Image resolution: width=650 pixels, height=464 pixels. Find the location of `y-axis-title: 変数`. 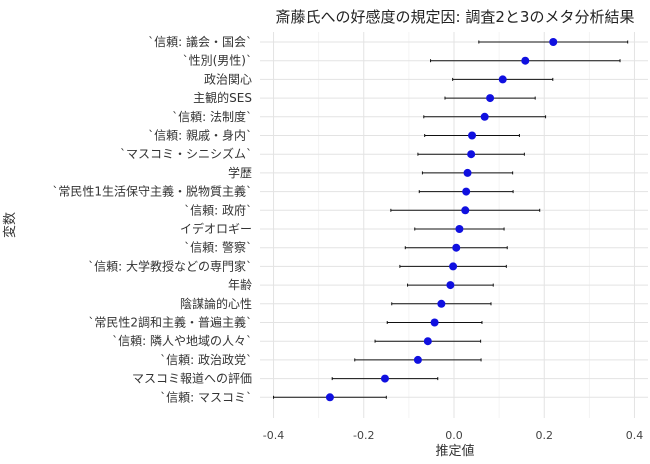

y-axis-title: 変数 is located at coordinates (10, 225).